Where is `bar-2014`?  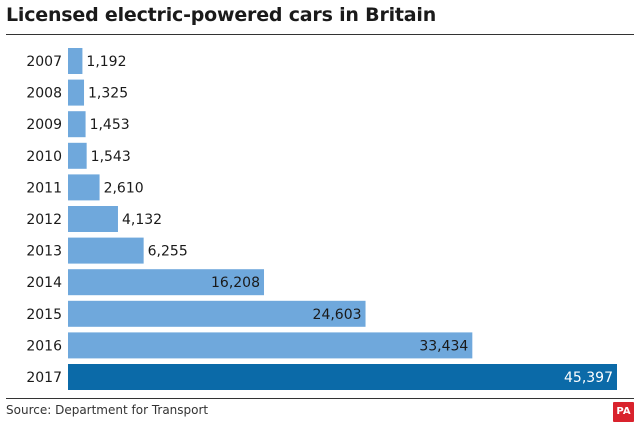
bar-2014 is located at coordinates (166, 282).